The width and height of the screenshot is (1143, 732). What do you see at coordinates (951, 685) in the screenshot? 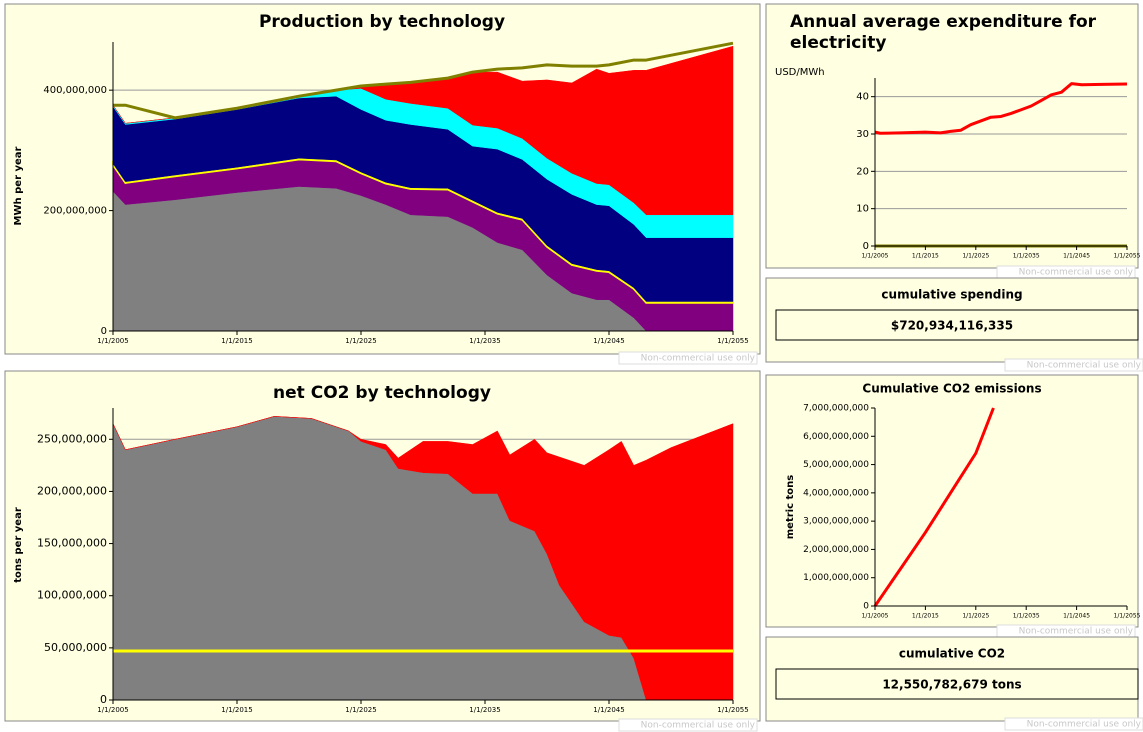
I see `panel-value: 12,550,782,679 tons` at bounding box center [951, 685].